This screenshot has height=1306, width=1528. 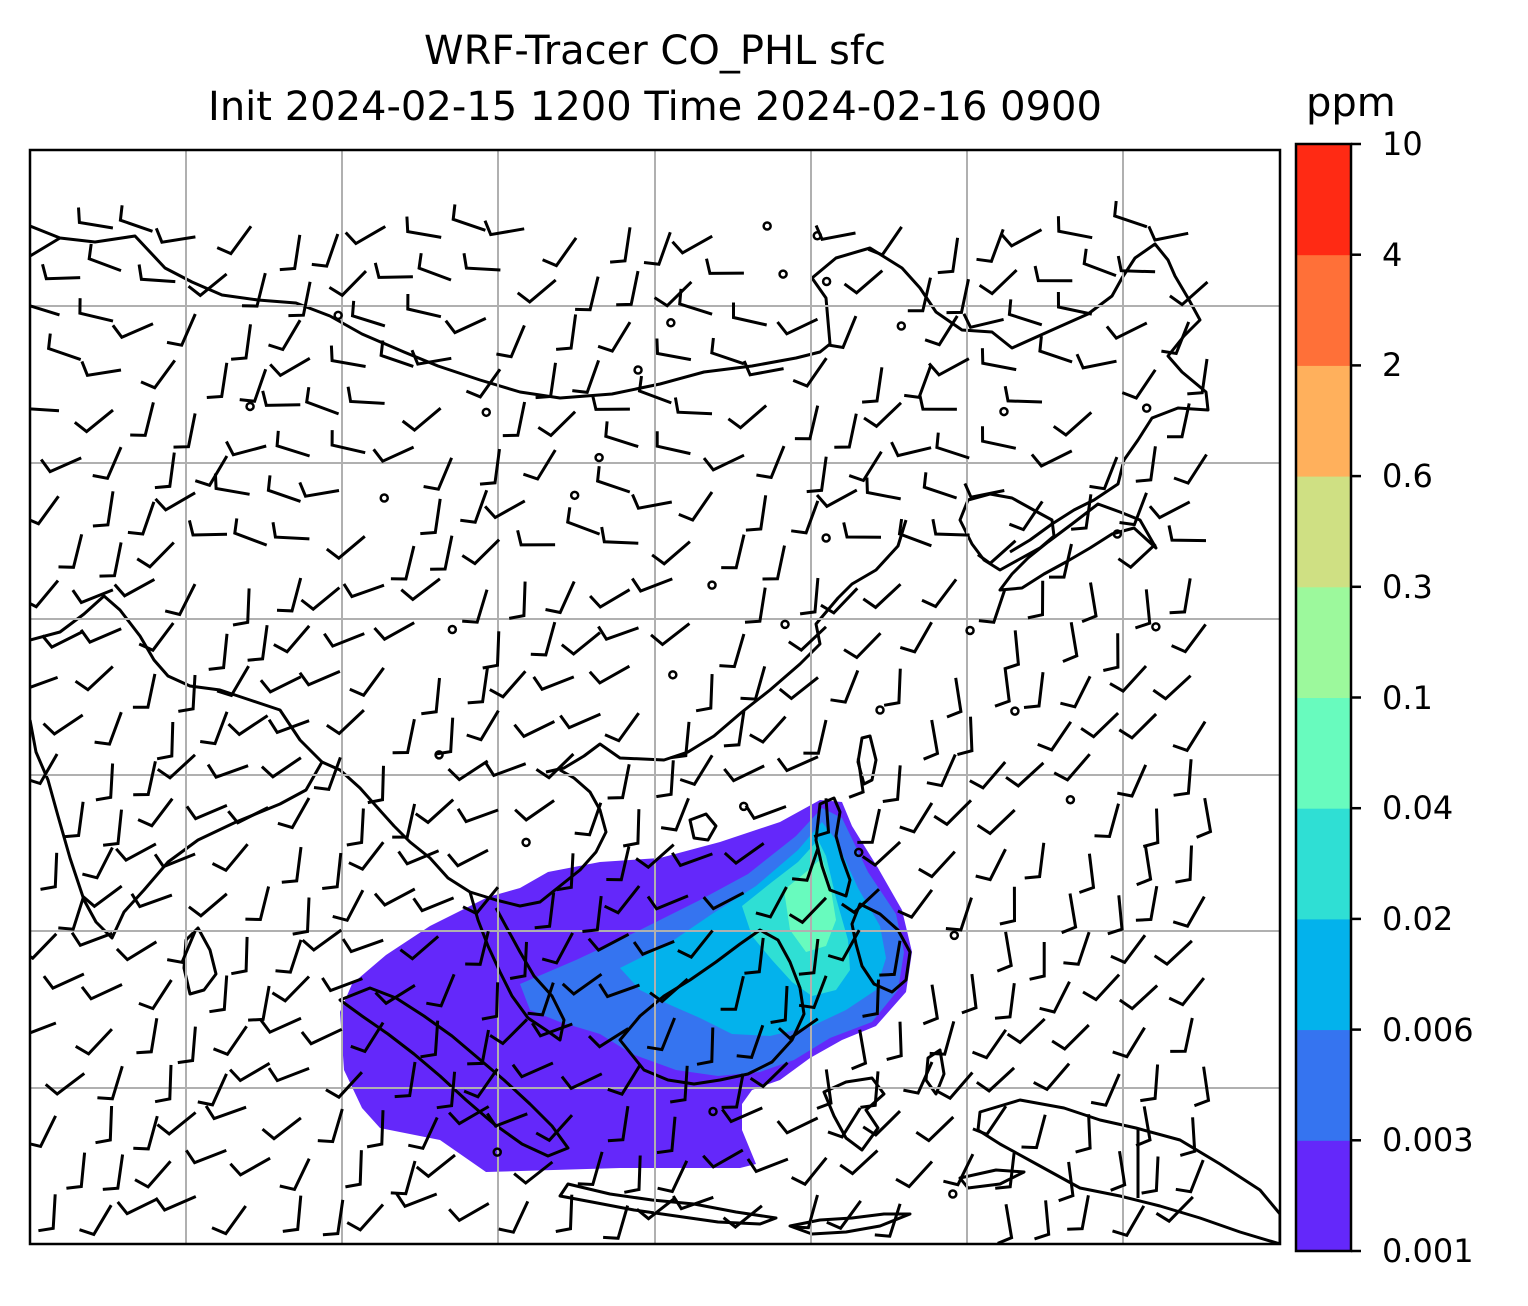 What do you see at coordinates (655, 51) in the screenshot?
I see `chart-title-line-1: WRF-Tracer CO_PHL sfc` at bounding box center [655, 51].